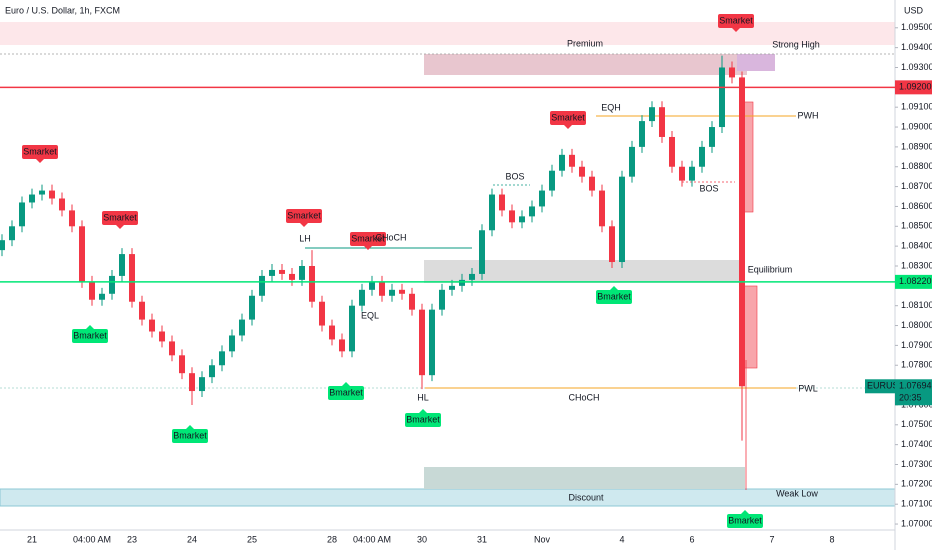 The image size is (932, 550). Describe the element at coordinates (914, 10) in the screenshot. I see `currency: USD` at that location.